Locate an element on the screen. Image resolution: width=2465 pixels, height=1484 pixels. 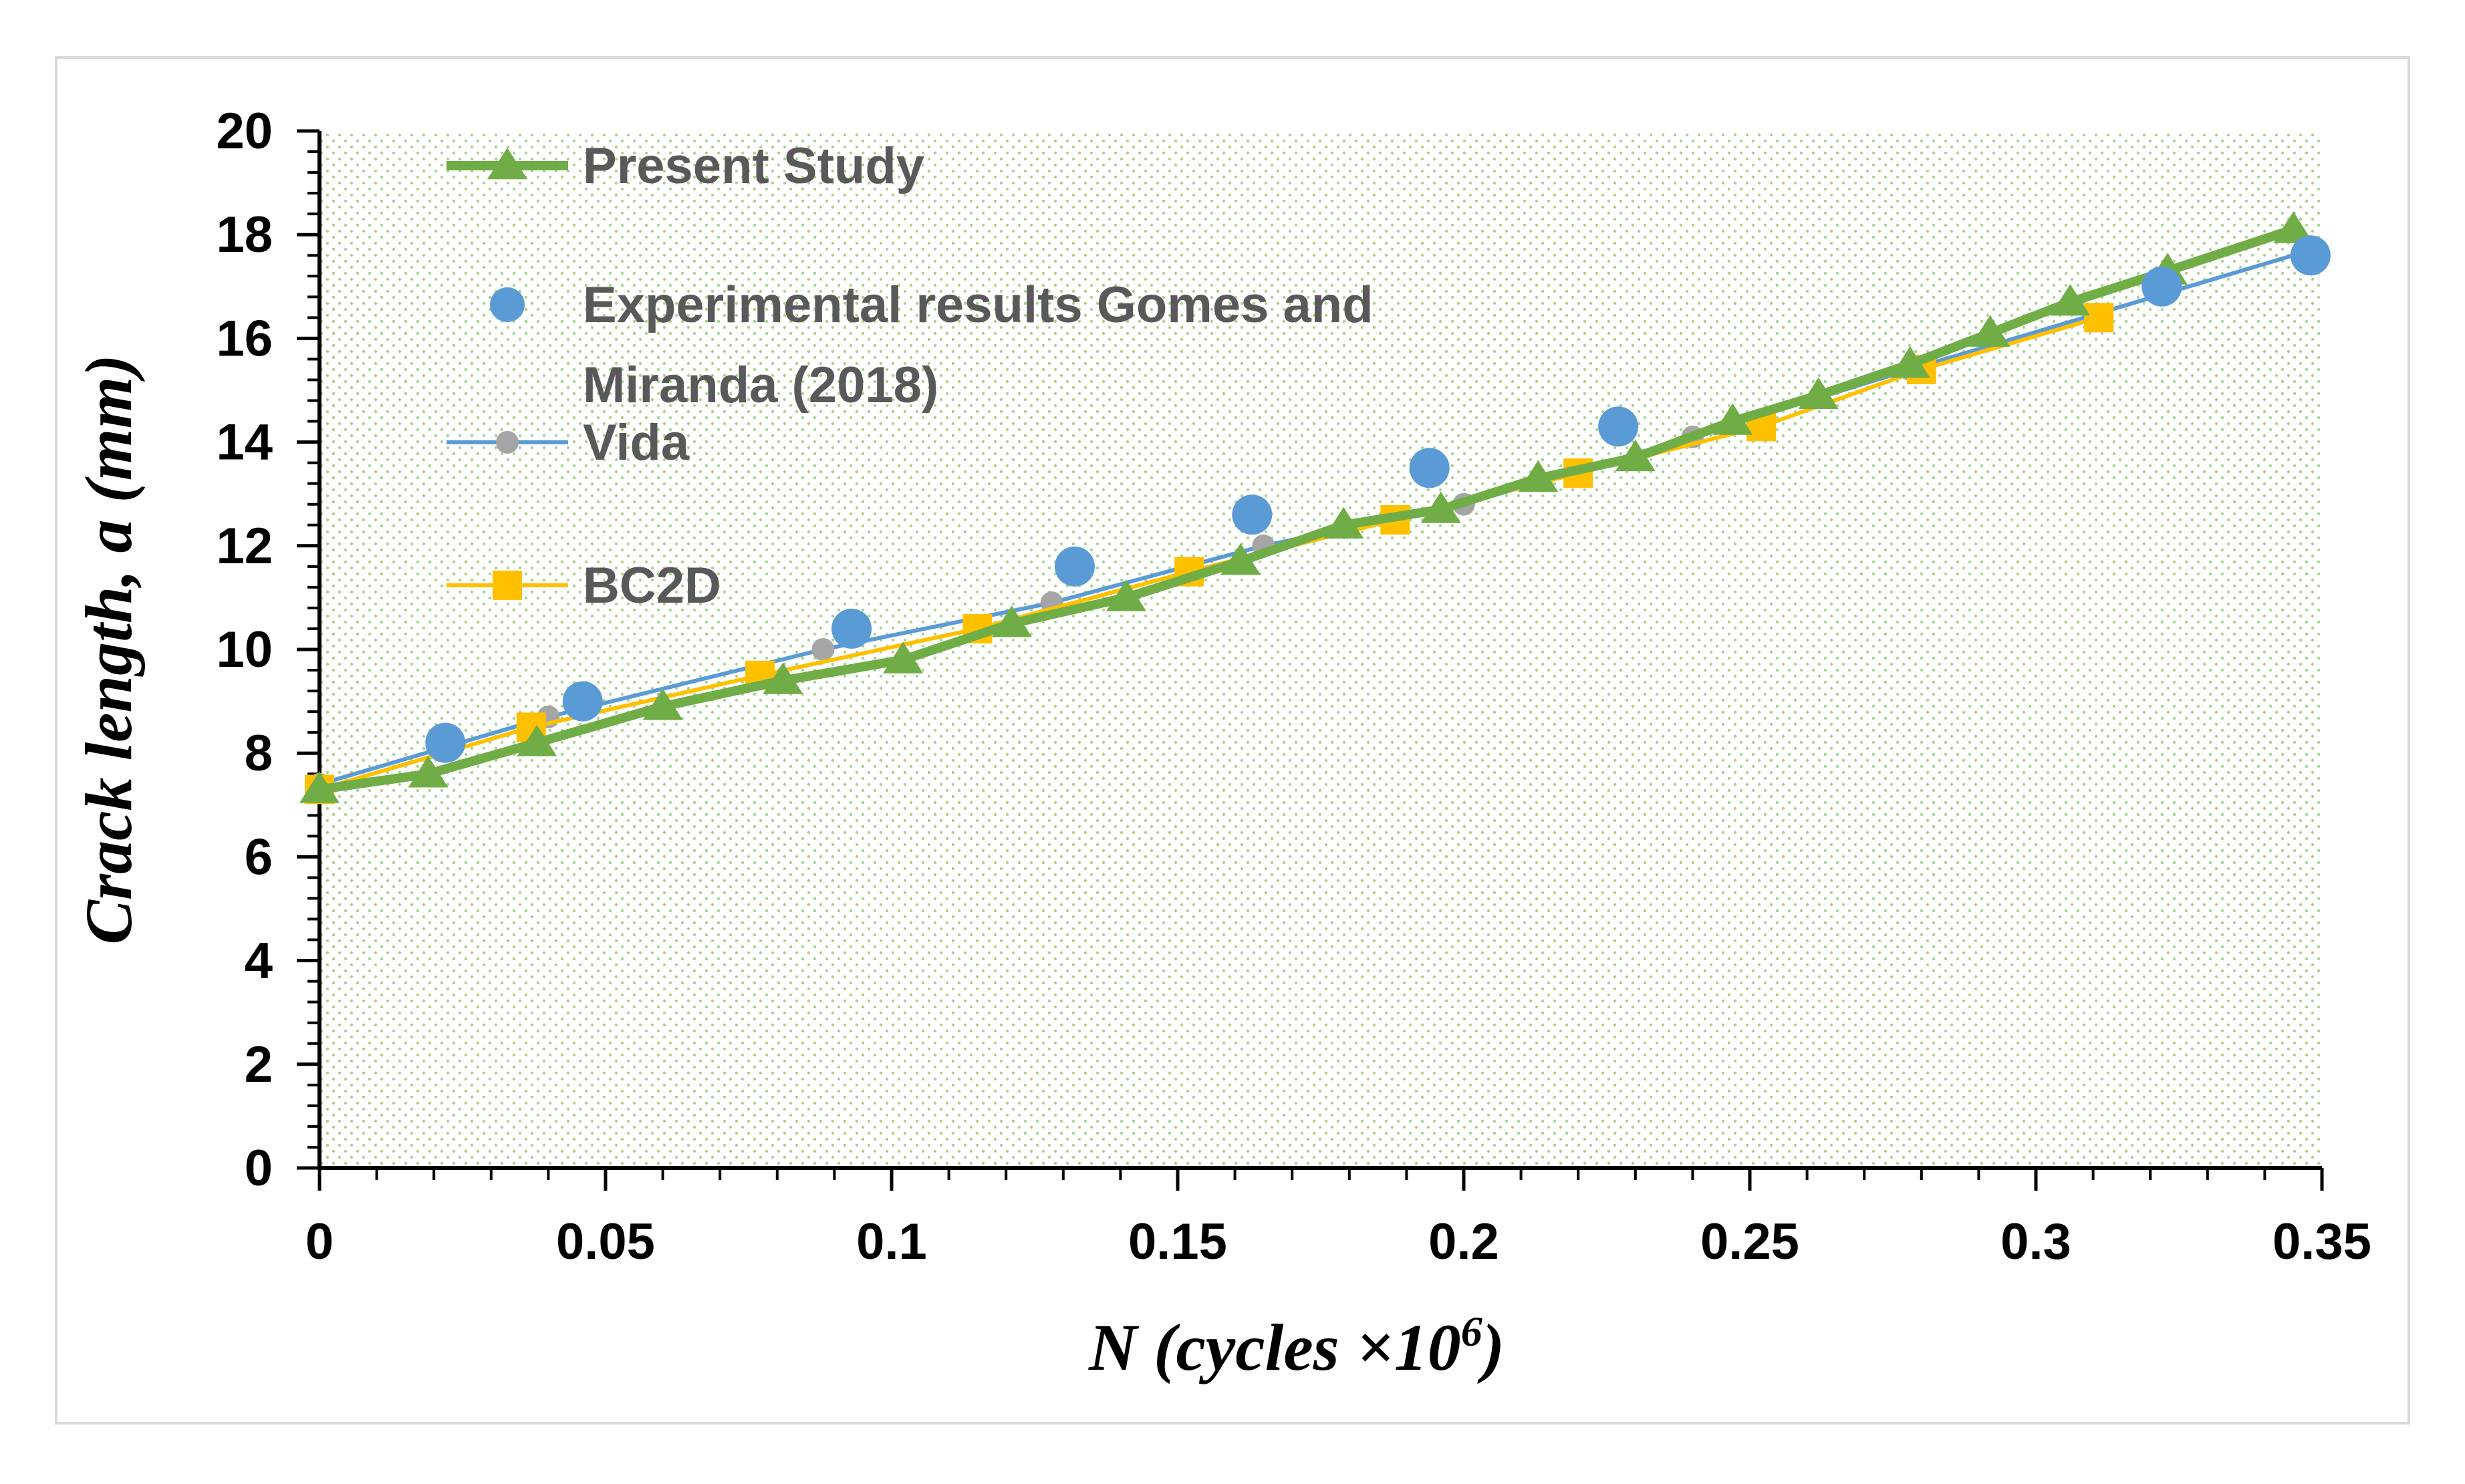
y-tick-label: 20 is located at coordinates (245, 132).